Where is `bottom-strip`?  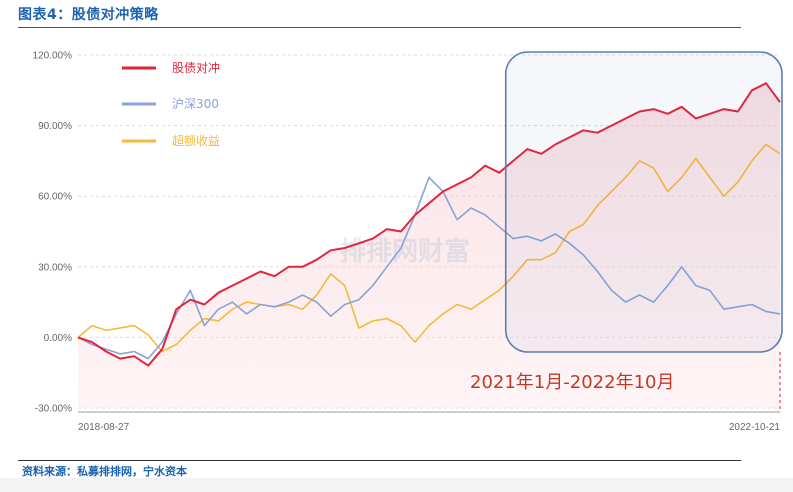 bottom-strip is located at coordinates (396, 485).